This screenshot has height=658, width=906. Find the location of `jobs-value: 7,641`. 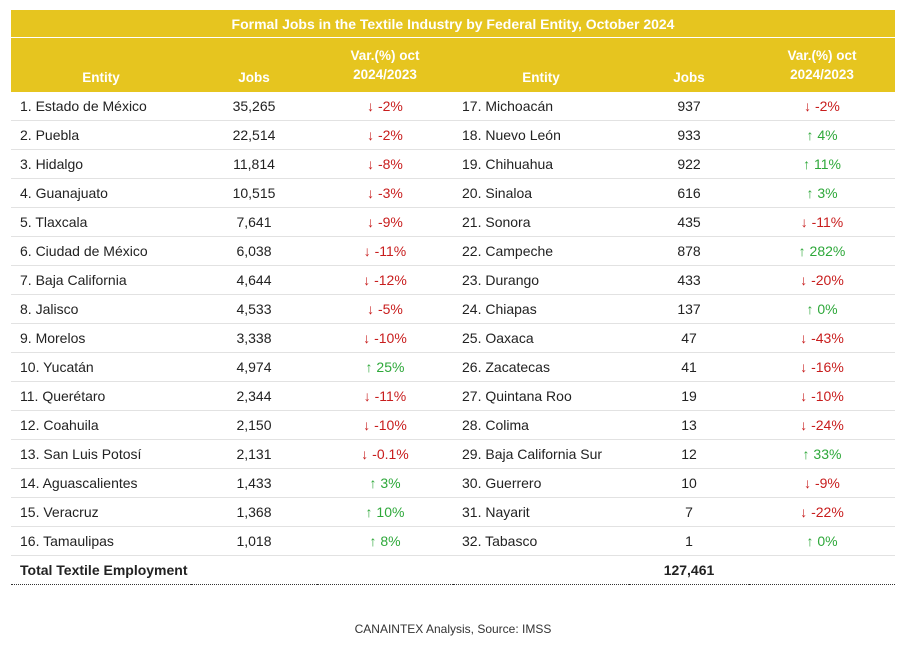

jobs-value: 7,641 is located at coordinates (254, 222).